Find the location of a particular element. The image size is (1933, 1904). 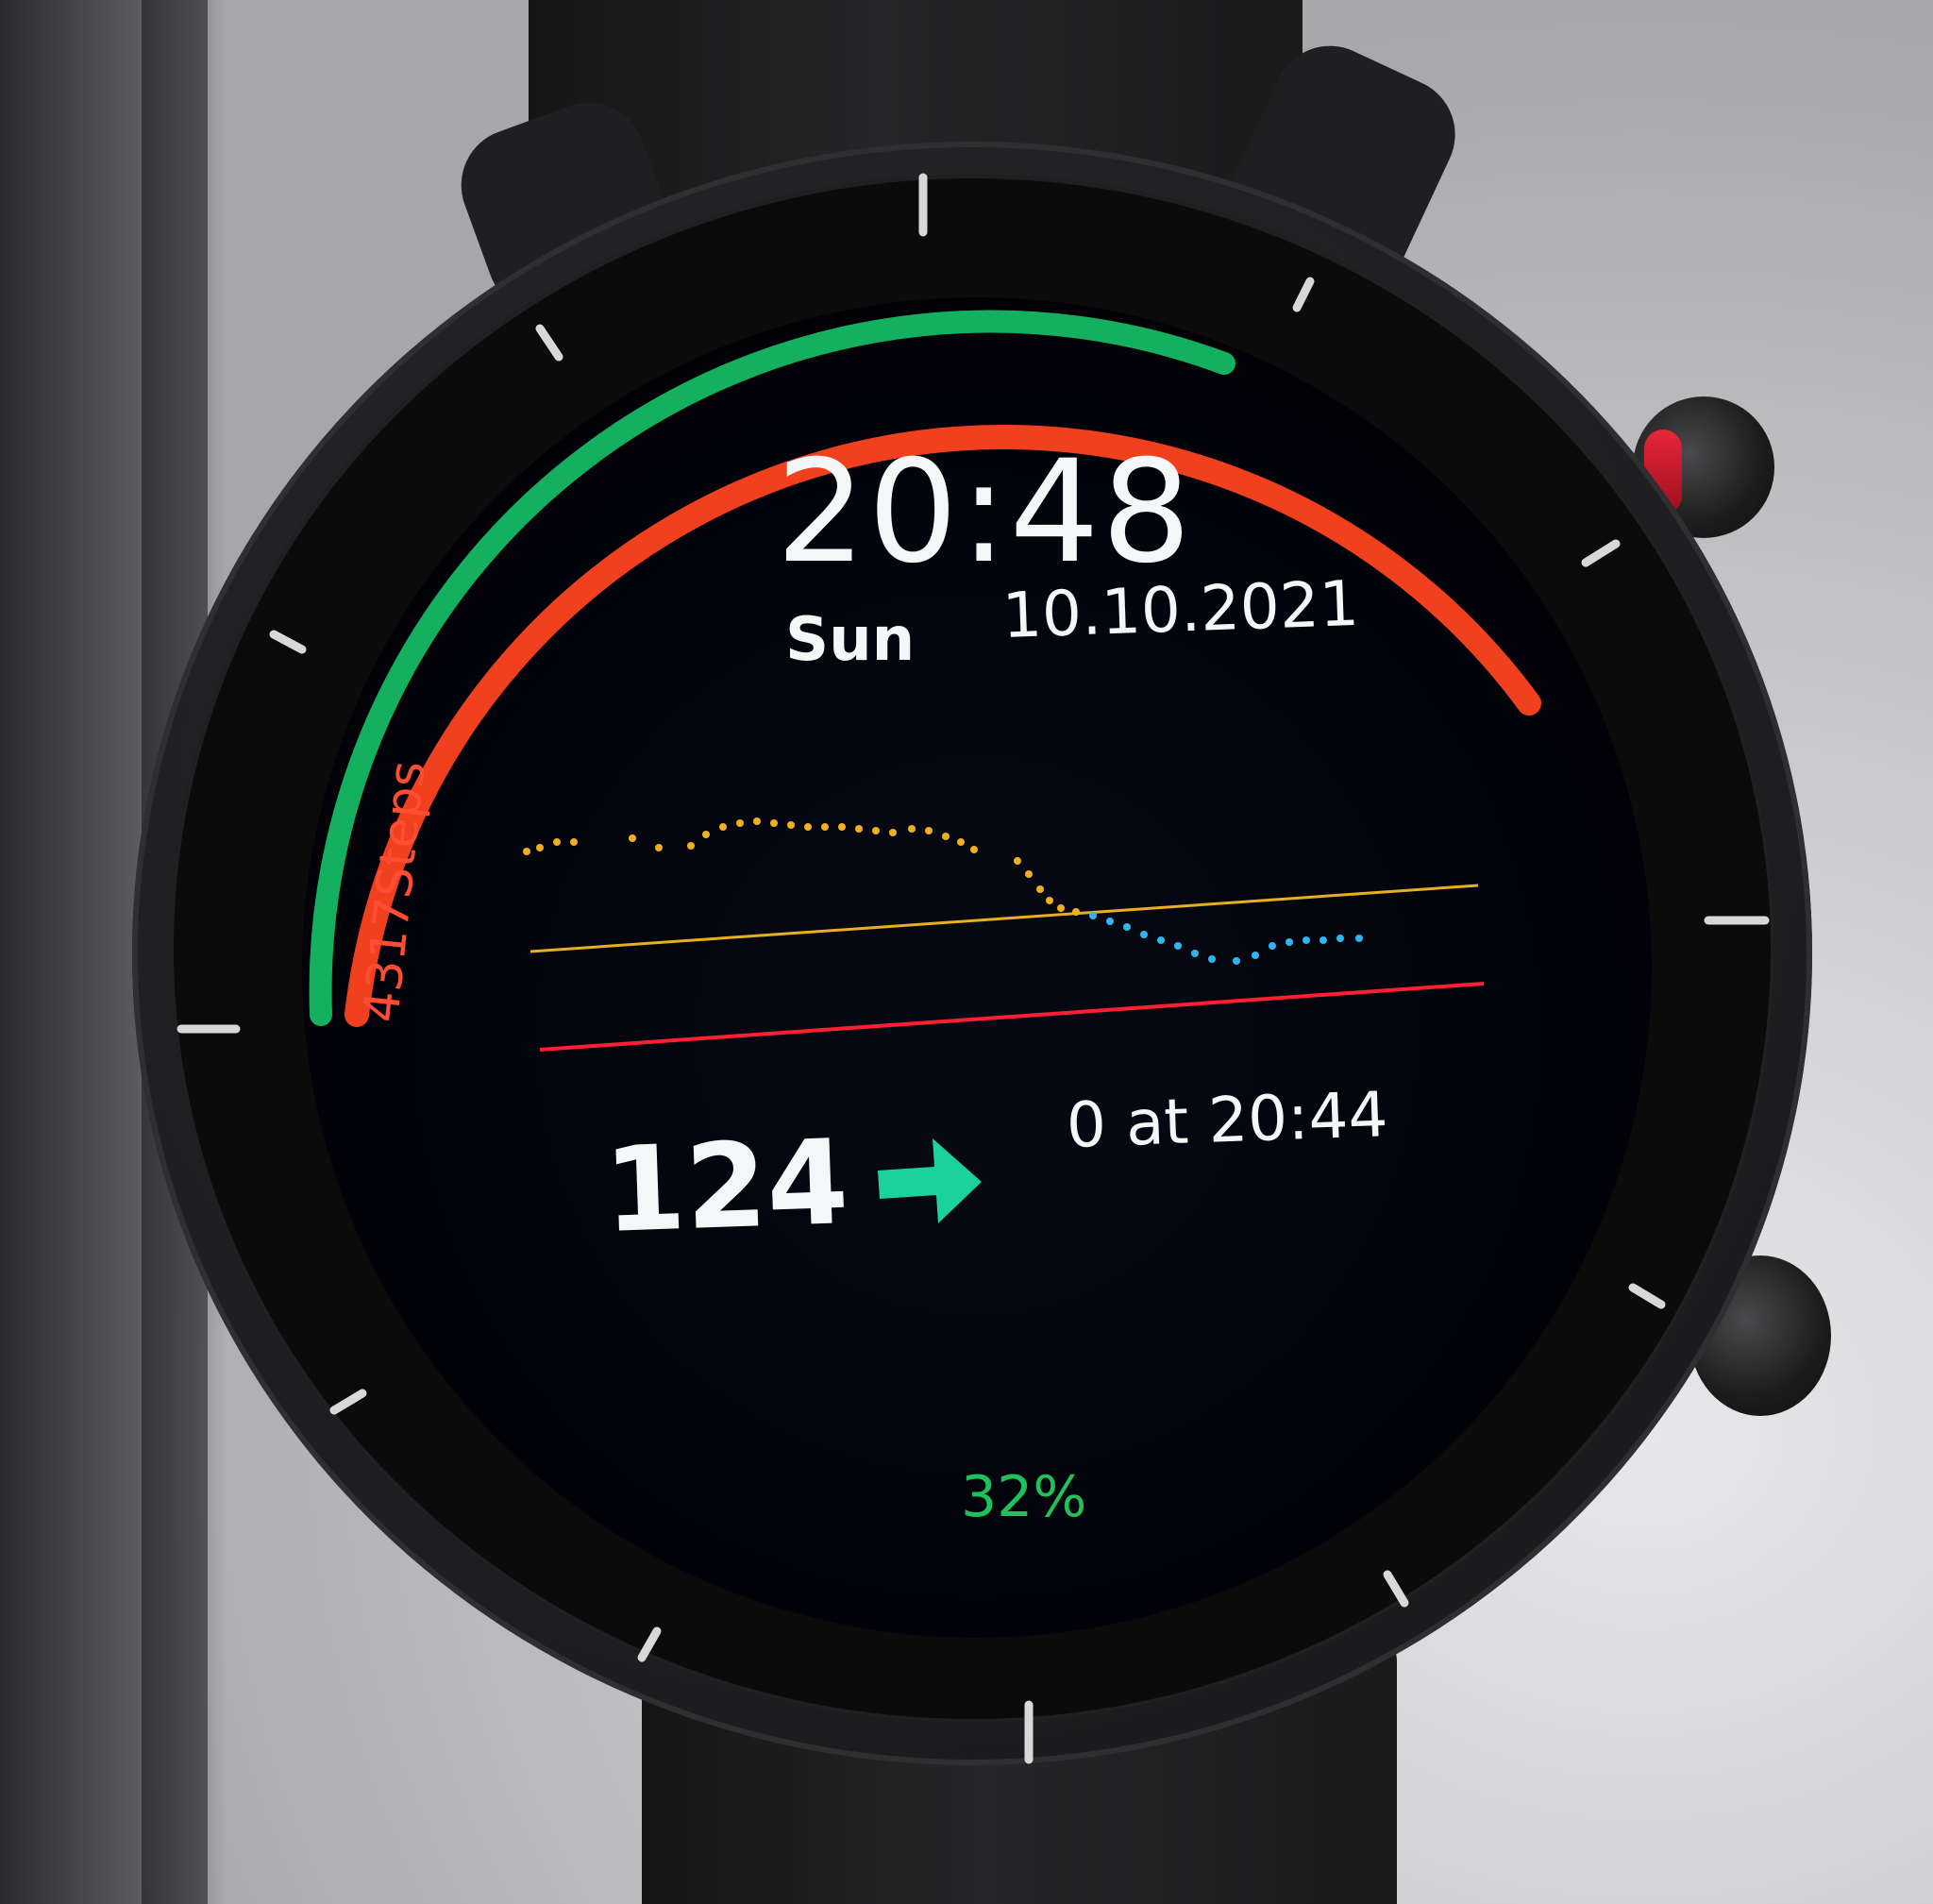

last-reading-label: 0 at 20:44 is located at coordinates (1227, 1120).